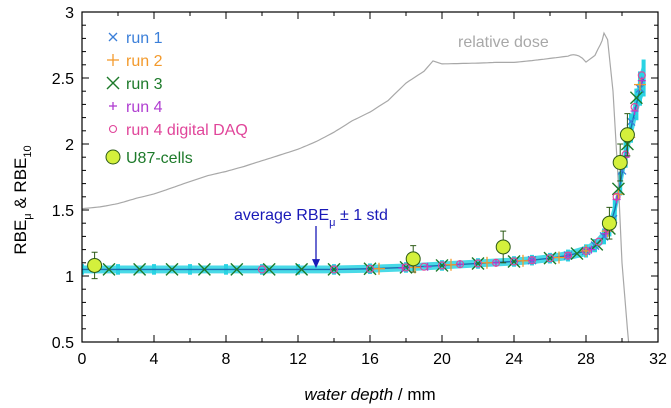  What do you see at coordinates (20, 203) in the screenshot?
I see `y-axis-title-mid: &` at bounding box center [20, 203].